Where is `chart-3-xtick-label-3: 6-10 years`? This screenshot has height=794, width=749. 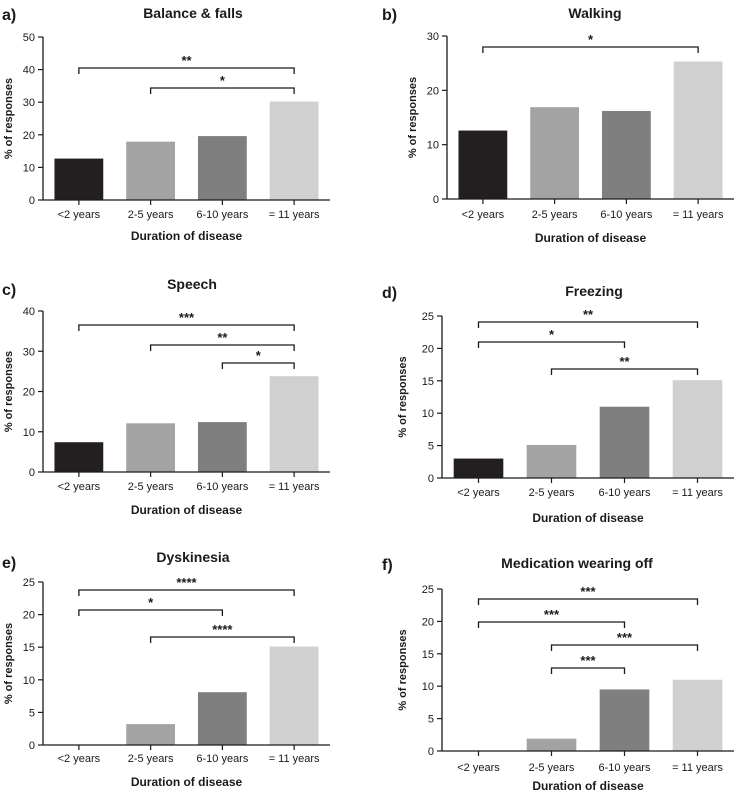 chart-3-xtick-label-3: 6-10 years is located at coordinates (222, 487).